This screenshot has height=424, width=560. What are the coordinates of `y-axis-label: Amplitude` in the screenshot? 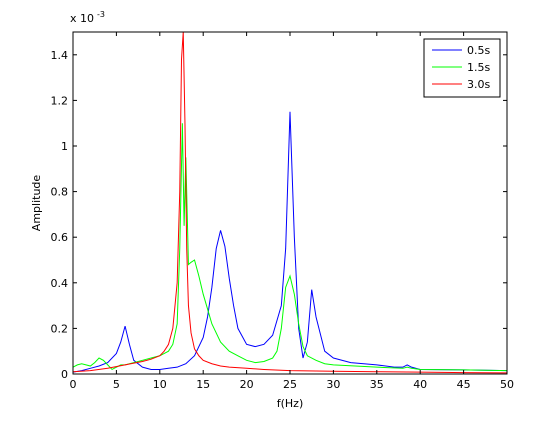 It's located at (36, 203).